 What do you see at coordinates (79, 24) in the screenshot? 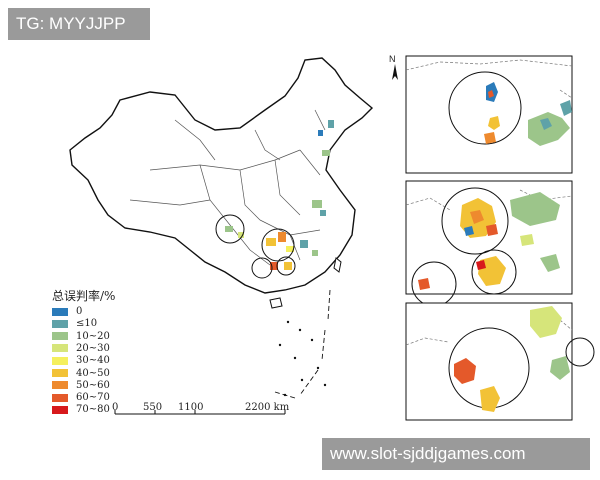
I see `watermark-top-label: TG: MYYJJPP` at bounding box center [79, 24].